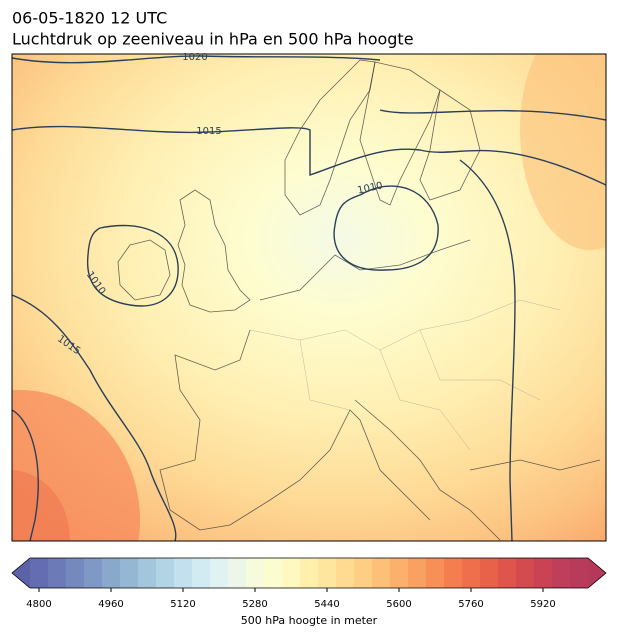  I want to click on contour-label: 1010, so click(370, 188).